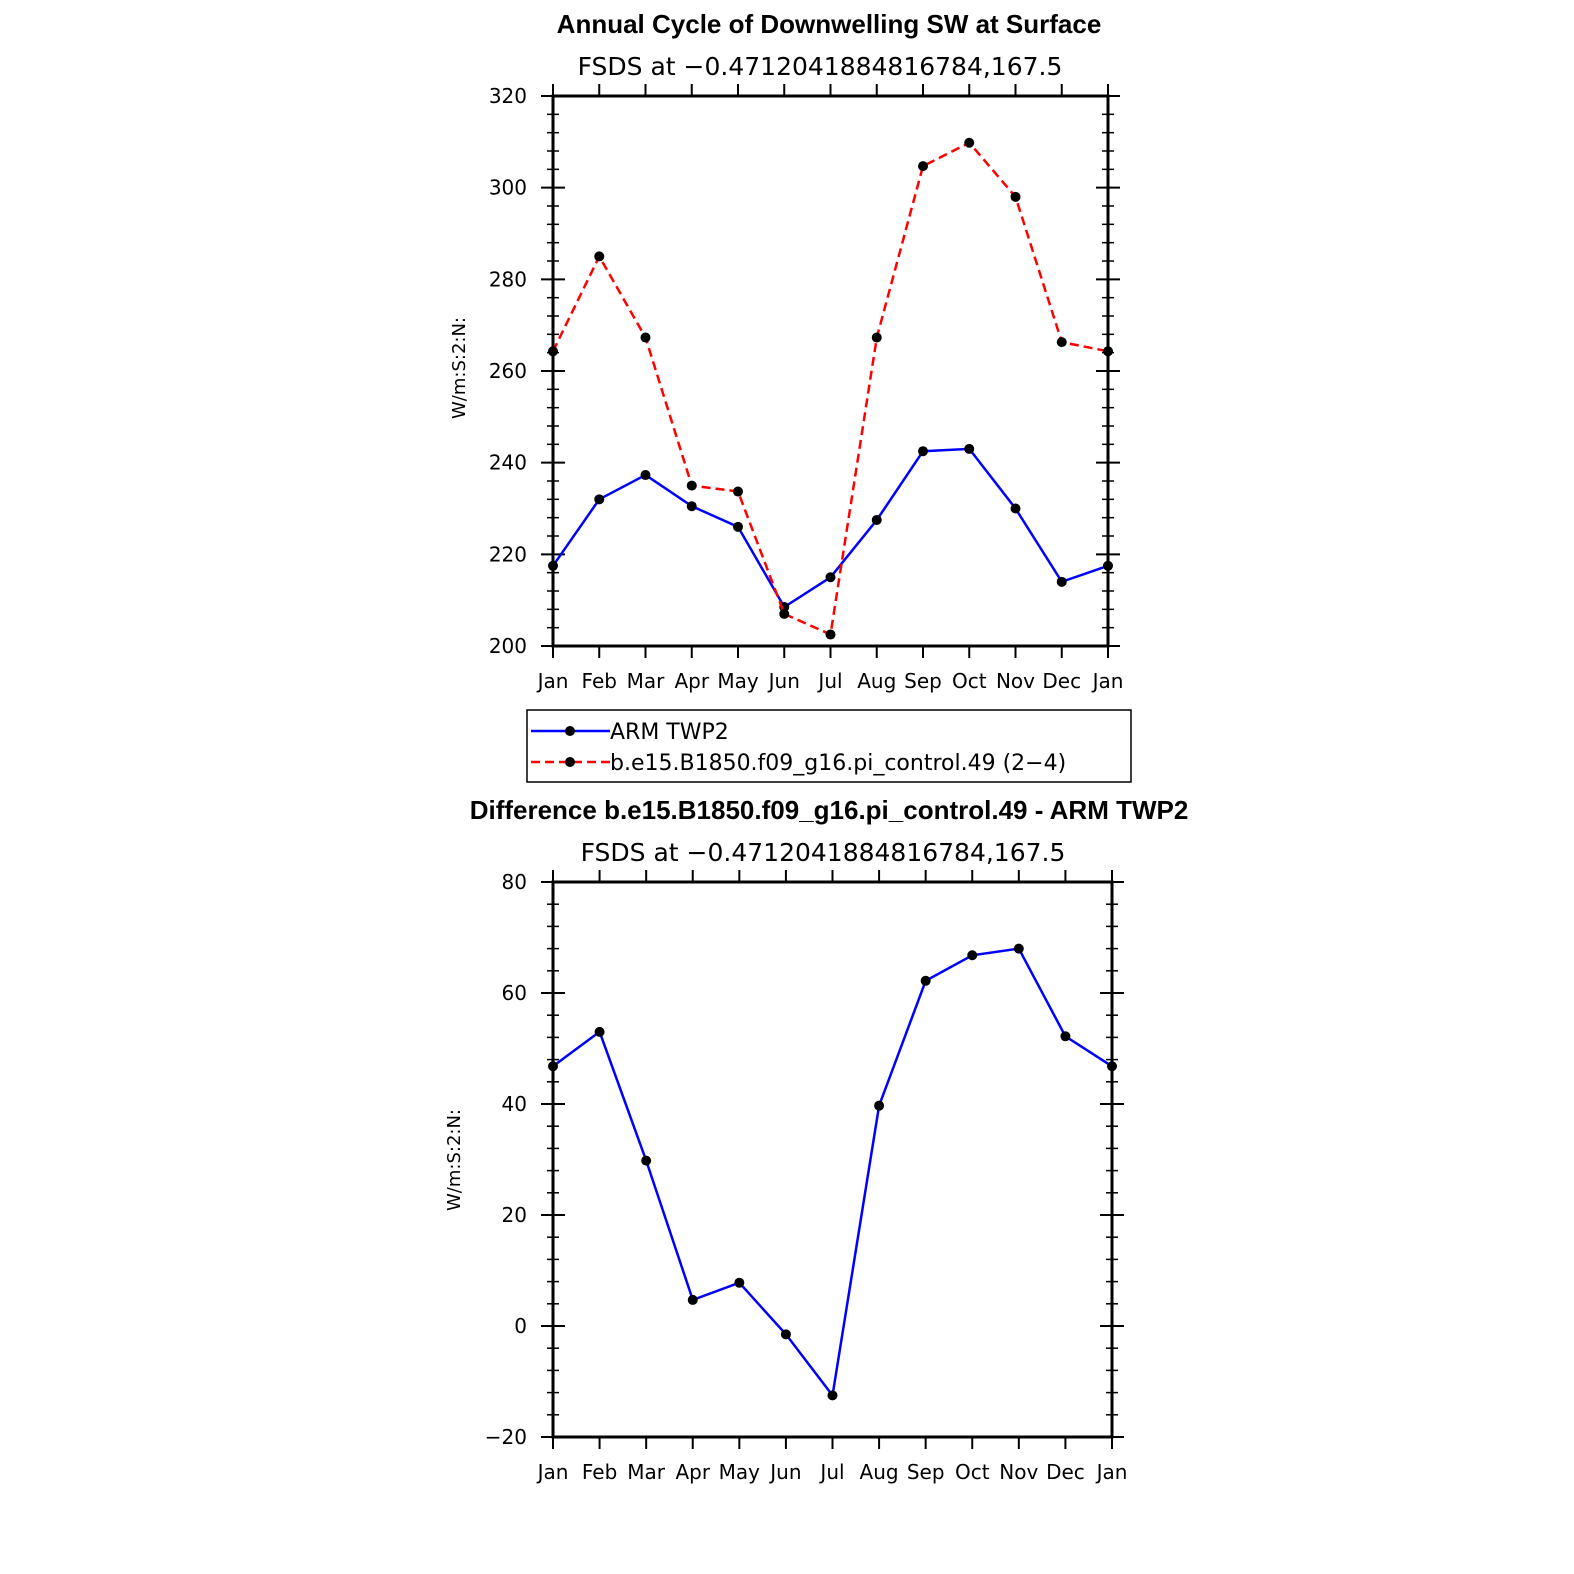 The image size is (1574, 1574). What do you see at coordinates (508, 188) in the screenshot?
I see `y-tick-label: 300` at bounding box center [508, 188].